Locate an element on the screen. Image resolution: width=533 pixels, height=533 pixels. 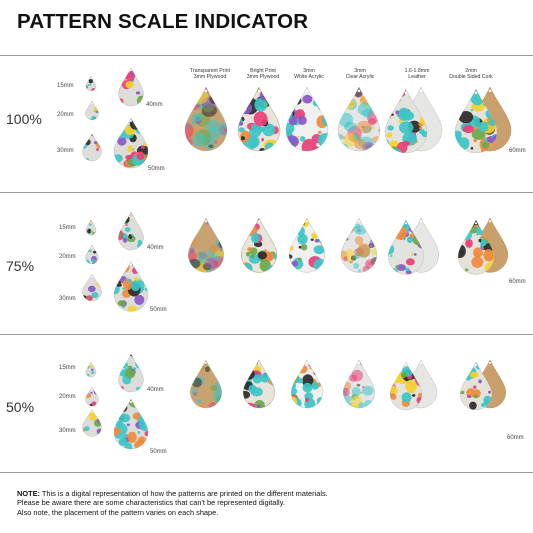
material-header-clear-acrylic: 3mm Clear Acrylic is located at coordinates (360, 74).